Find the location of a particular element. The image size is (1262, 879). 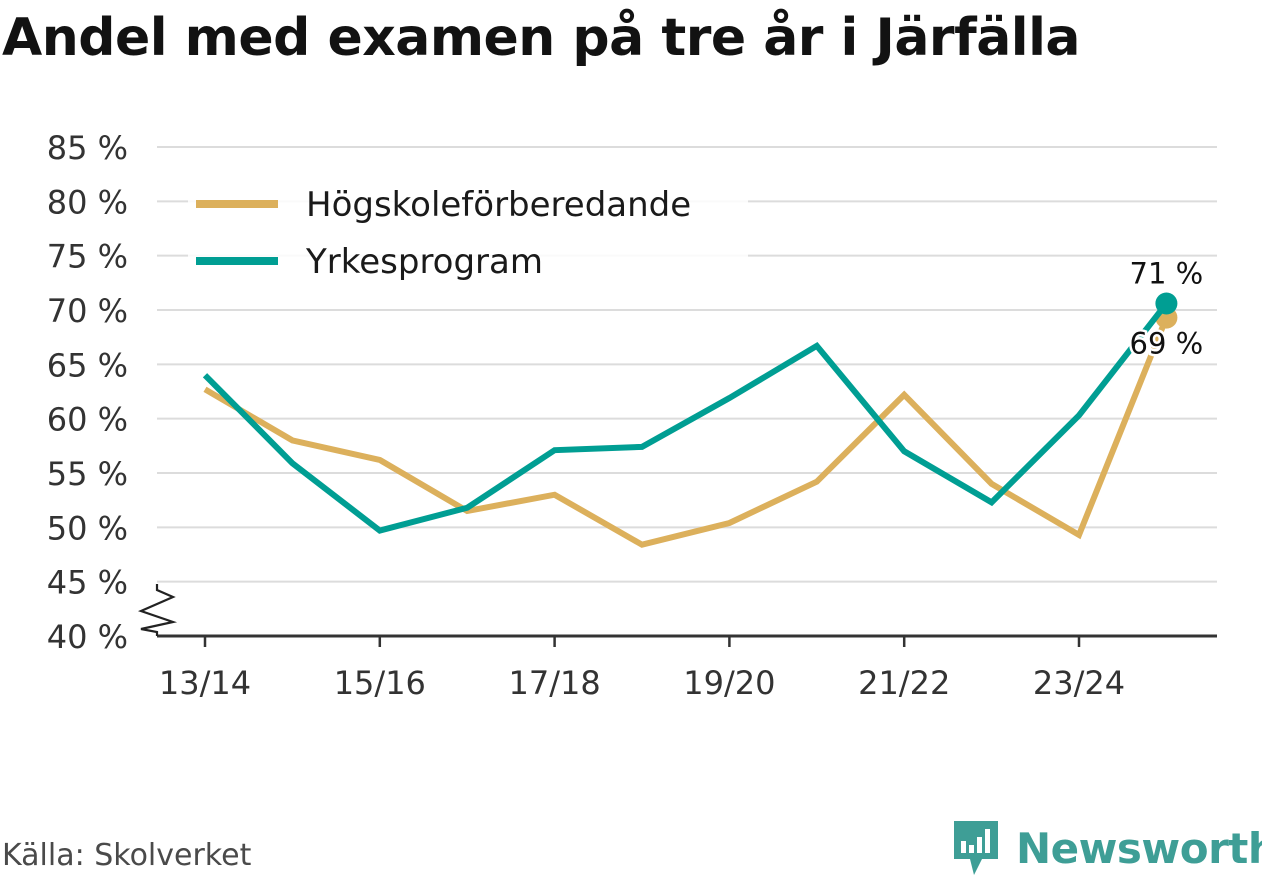

brand-logo: Newsworthy is located at coordinates (1106, 848).